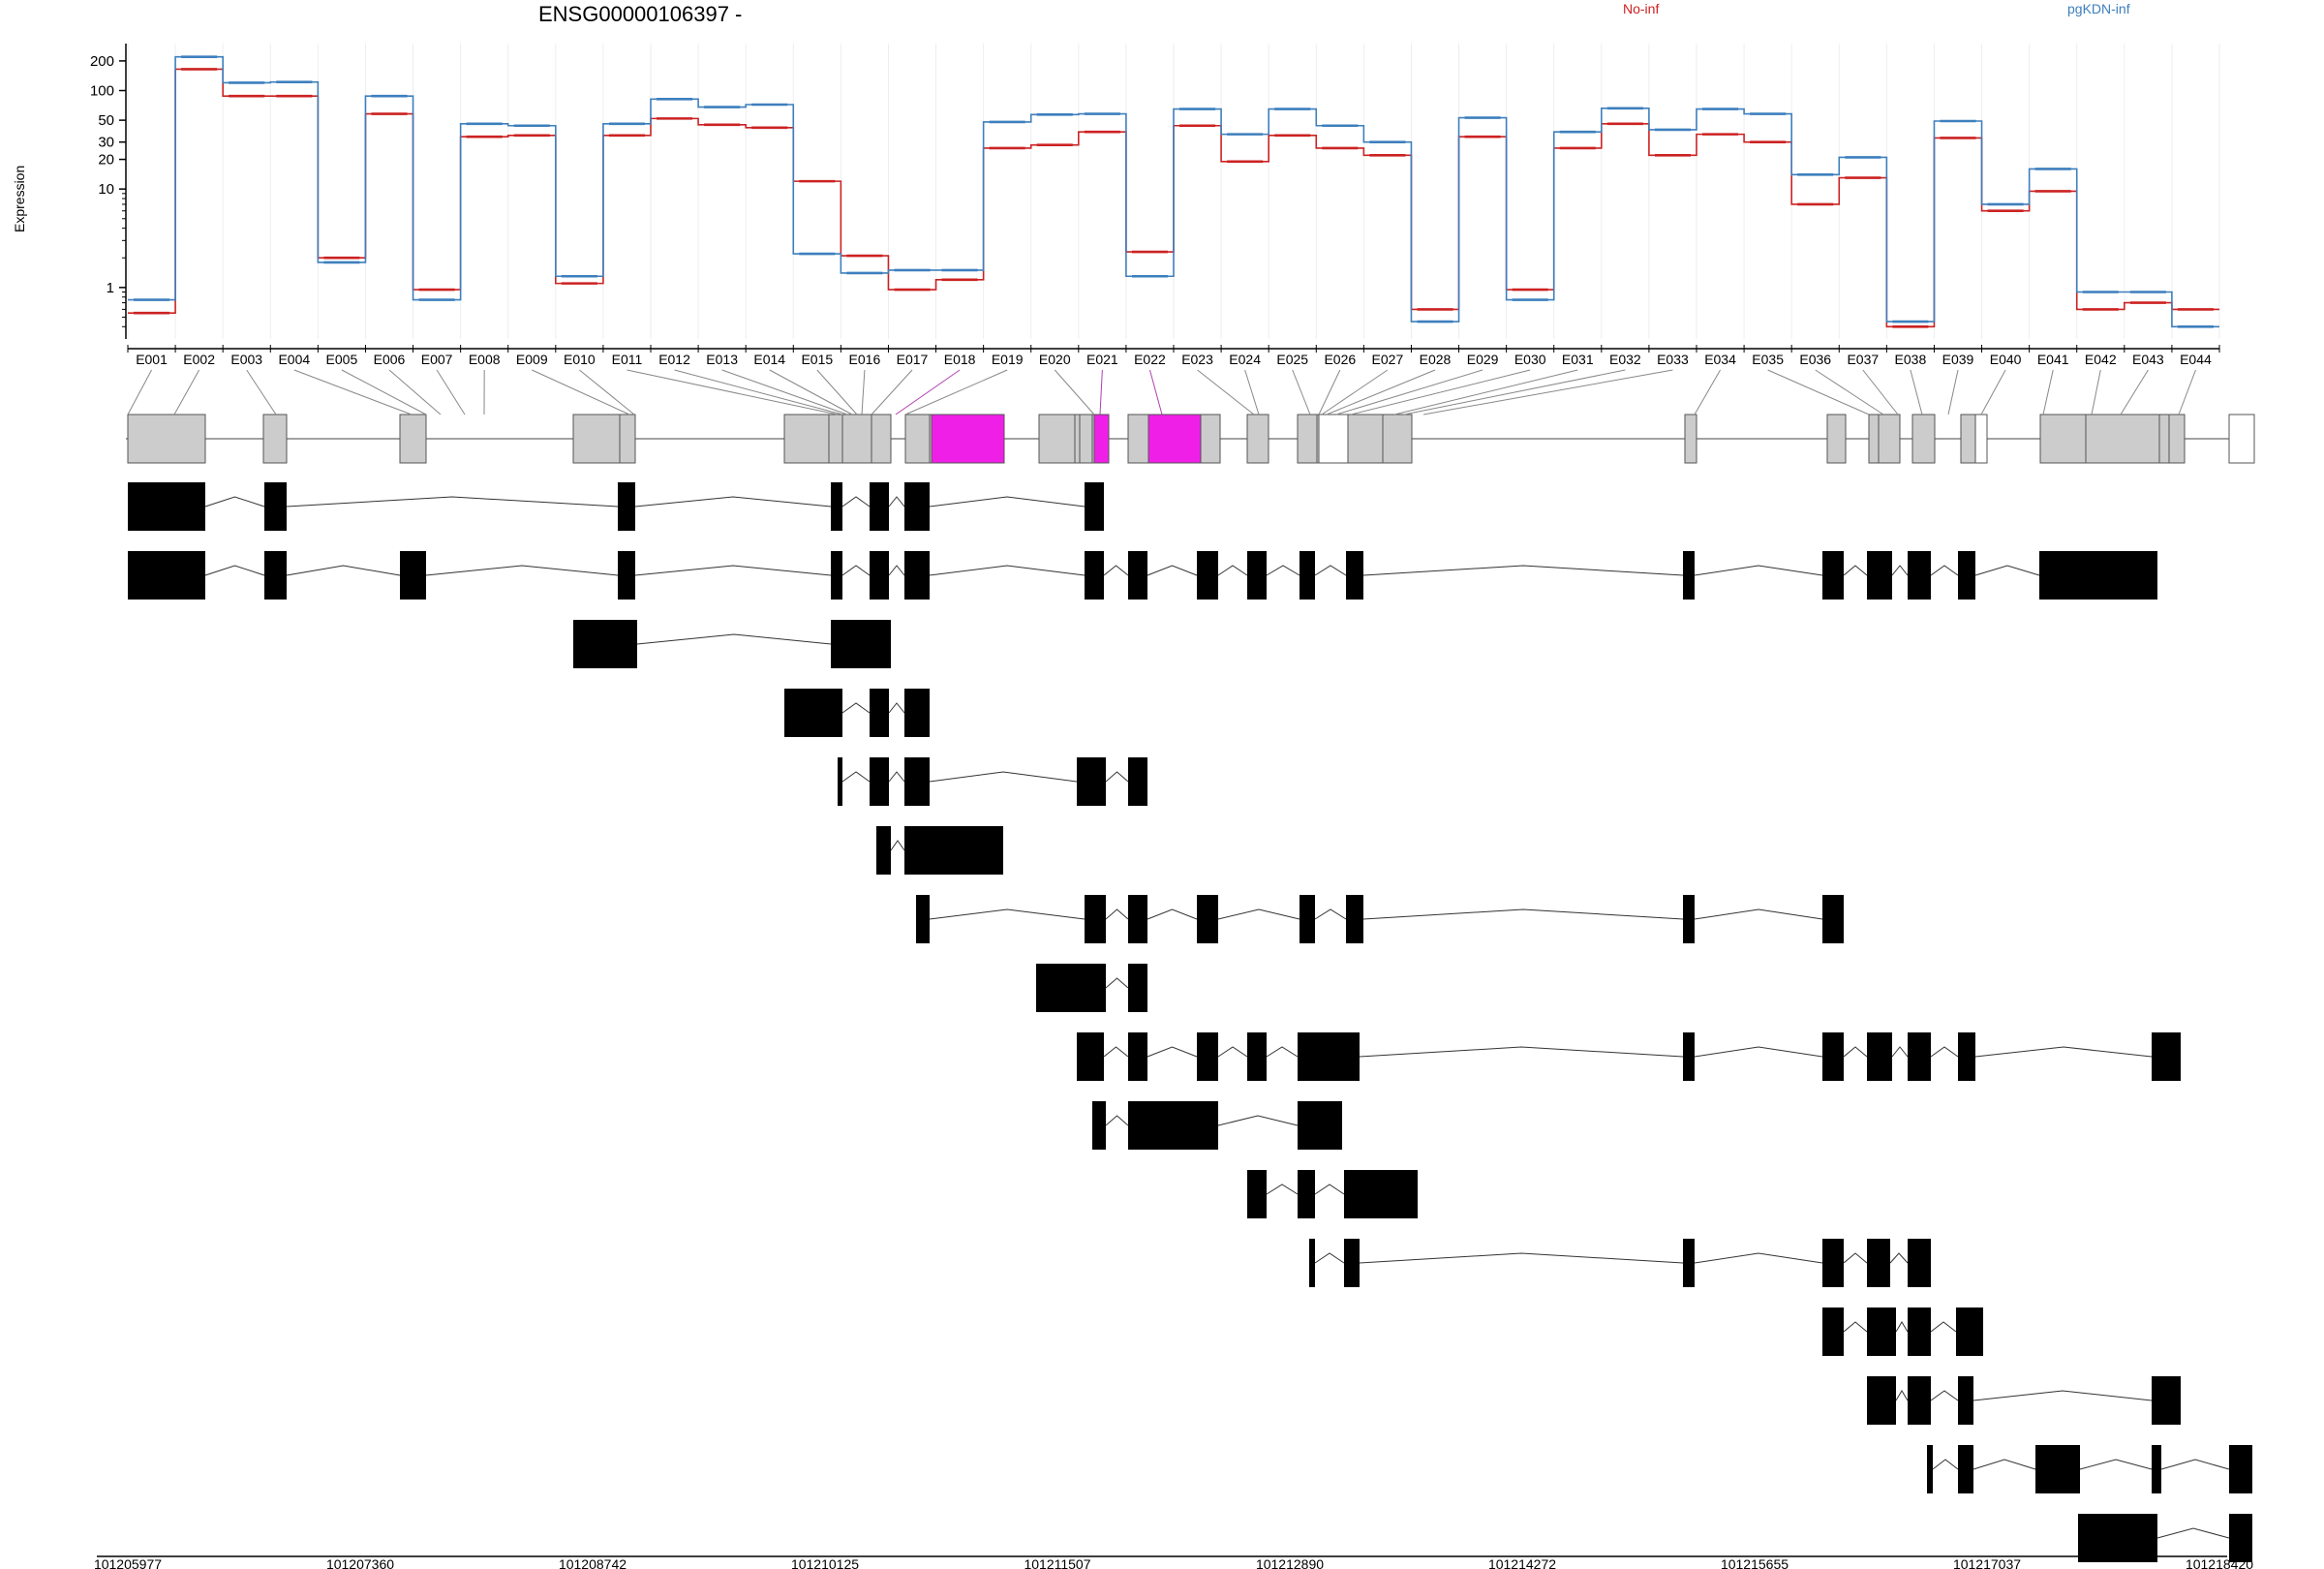 This screenshot has width=2324, height=1569. I want to click on highlight-exon-E021, so click(1101, 439).